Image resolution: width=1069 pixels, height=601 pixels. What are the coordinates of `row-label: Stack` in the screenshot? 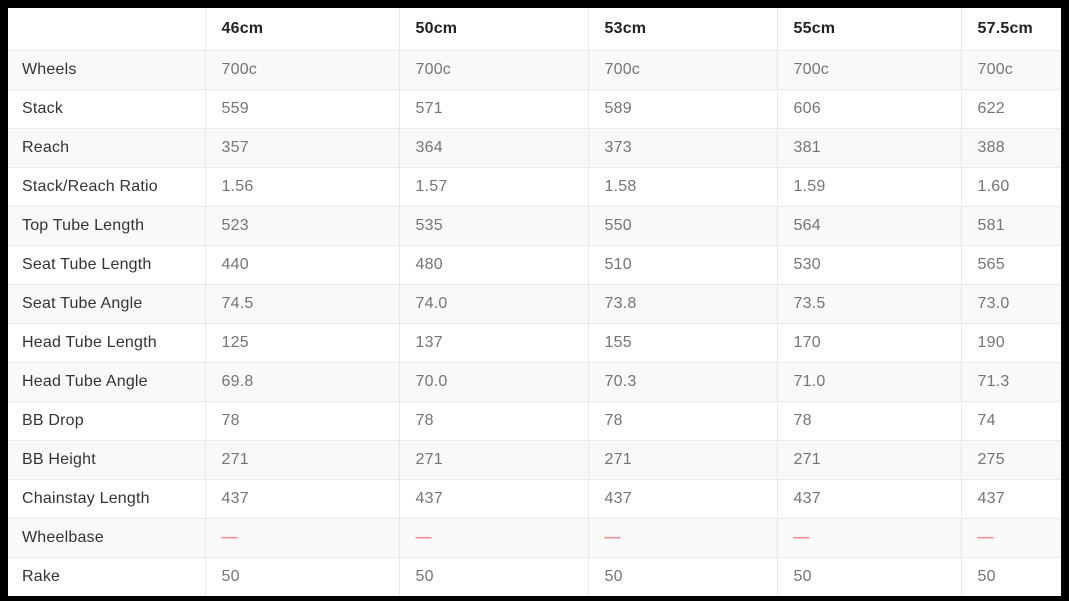 It's located at (107, 109).